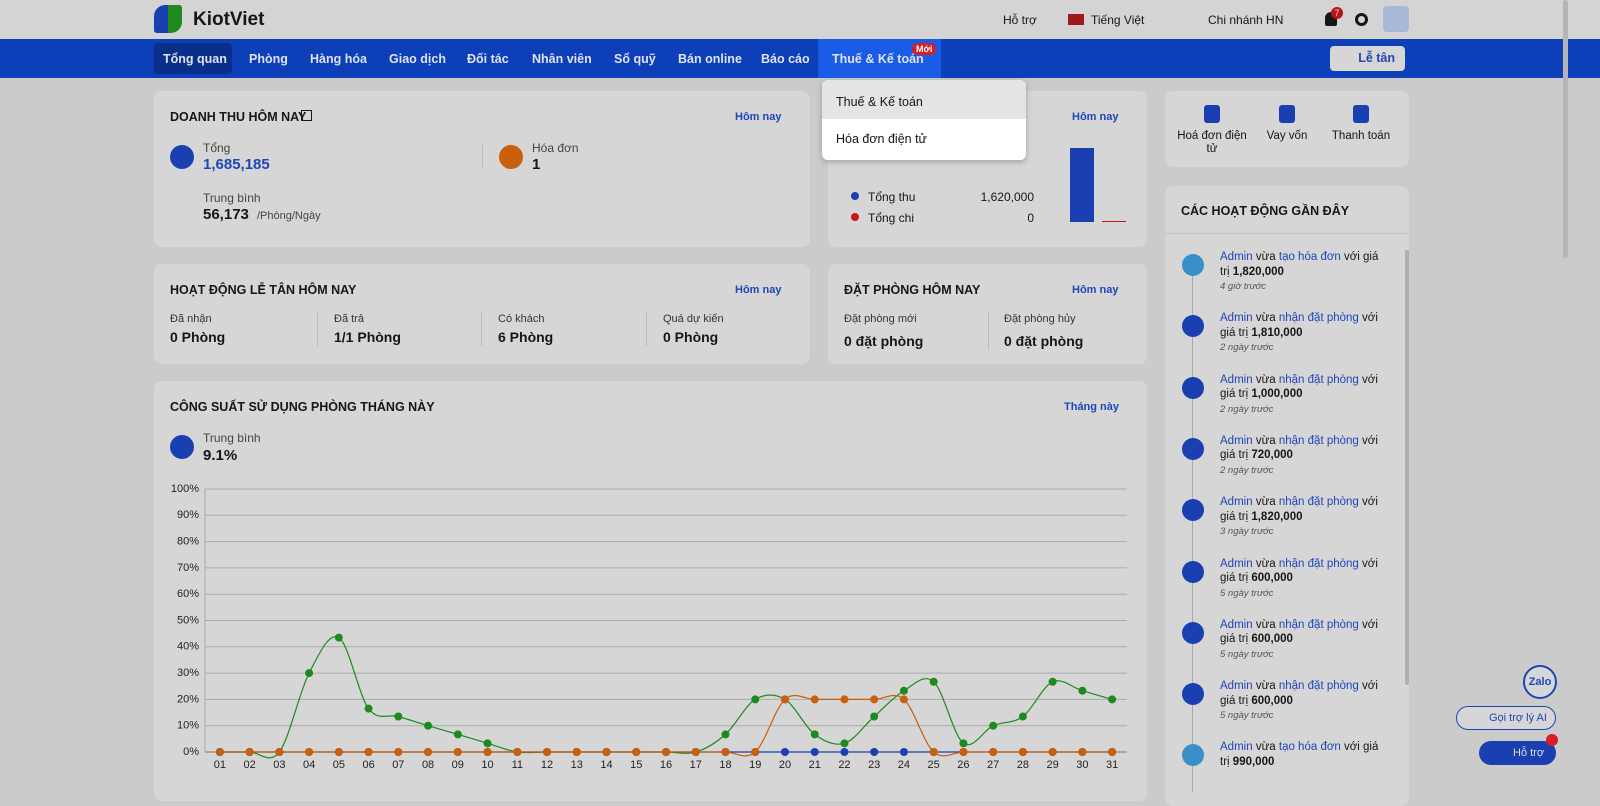  I want to click on time: 5 ngày trước, so click(1247, 716).